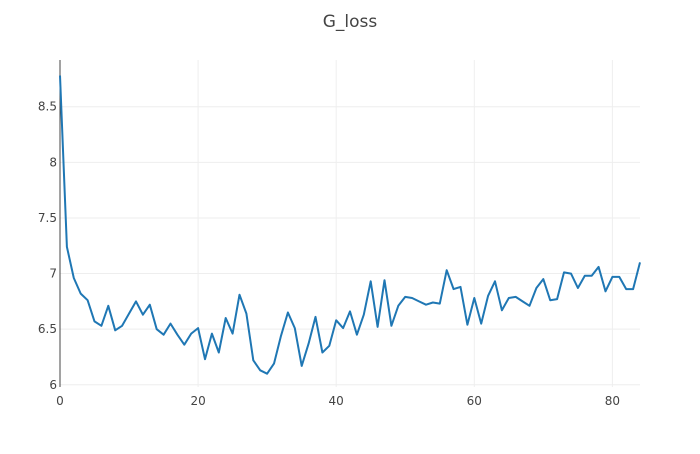 This screenshot has height=454, width=700. I want to click on chart-title: G_loss, so click(350, 22).